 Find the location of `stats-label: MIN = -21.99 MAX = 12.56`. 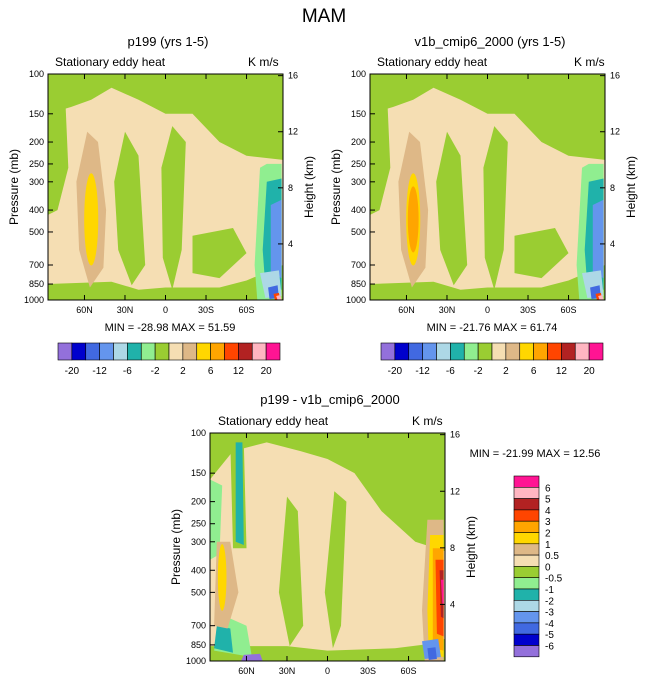

stats-label: MIN = -21.99 MAX = 12.56 is located at coordinates (535, 454).